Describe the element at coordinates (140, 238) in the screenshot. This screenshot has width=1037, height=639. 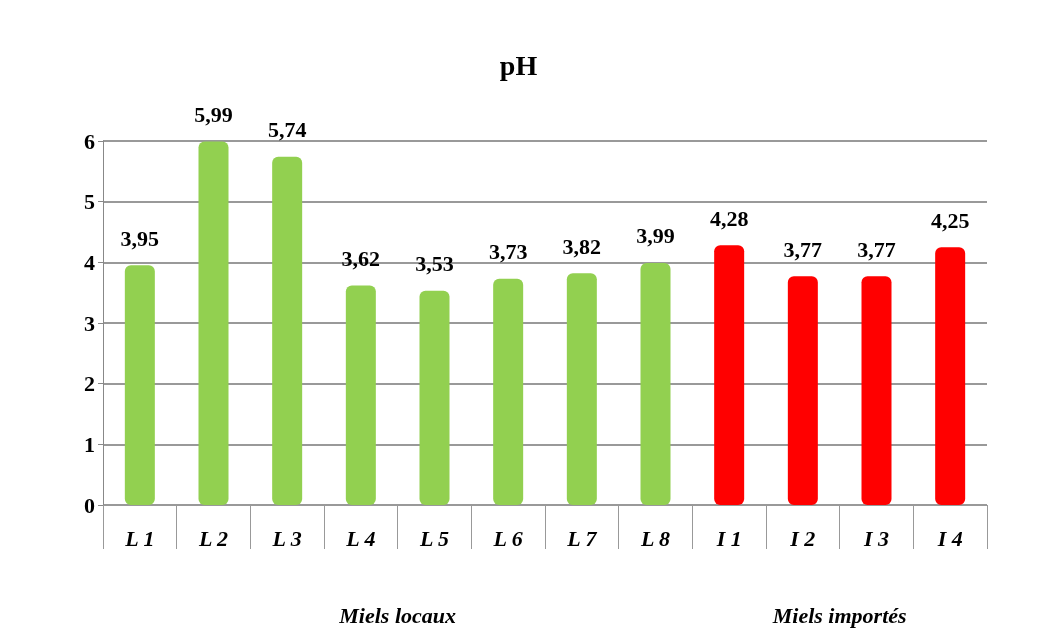
I see `data-label: 3,95` at that location.